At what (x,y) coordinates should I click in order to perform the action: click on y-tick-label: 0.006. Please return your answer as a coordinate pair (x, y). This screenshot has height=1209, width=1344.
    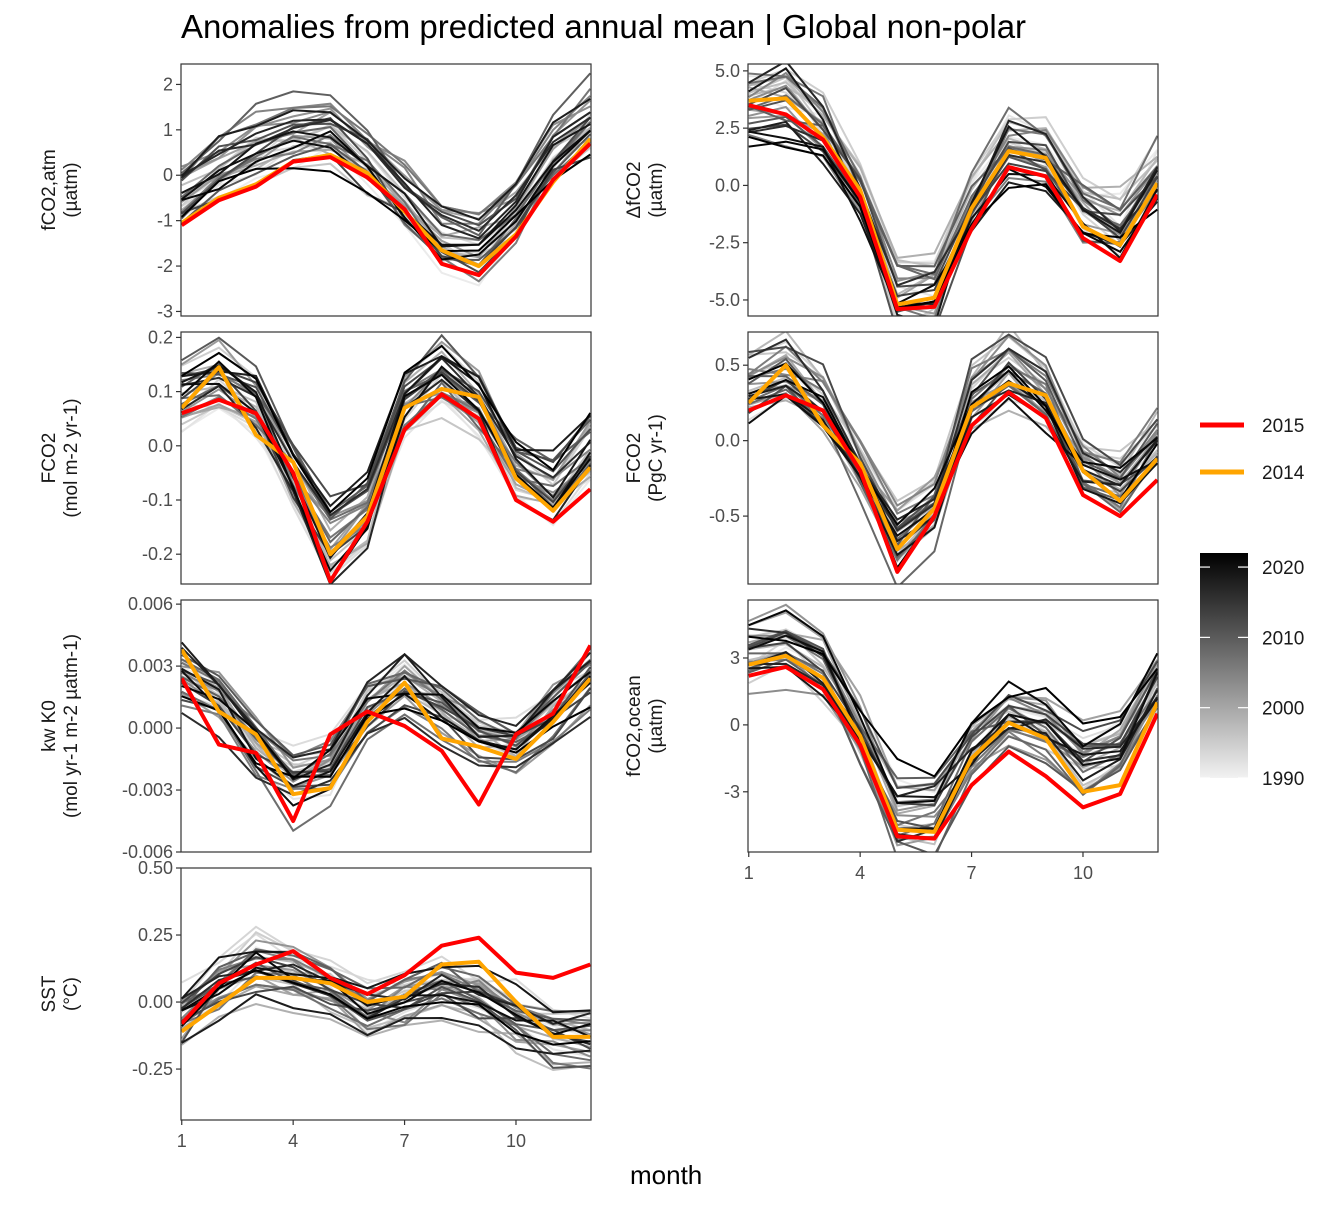
    Looking at the image, I should click on (150, 604).